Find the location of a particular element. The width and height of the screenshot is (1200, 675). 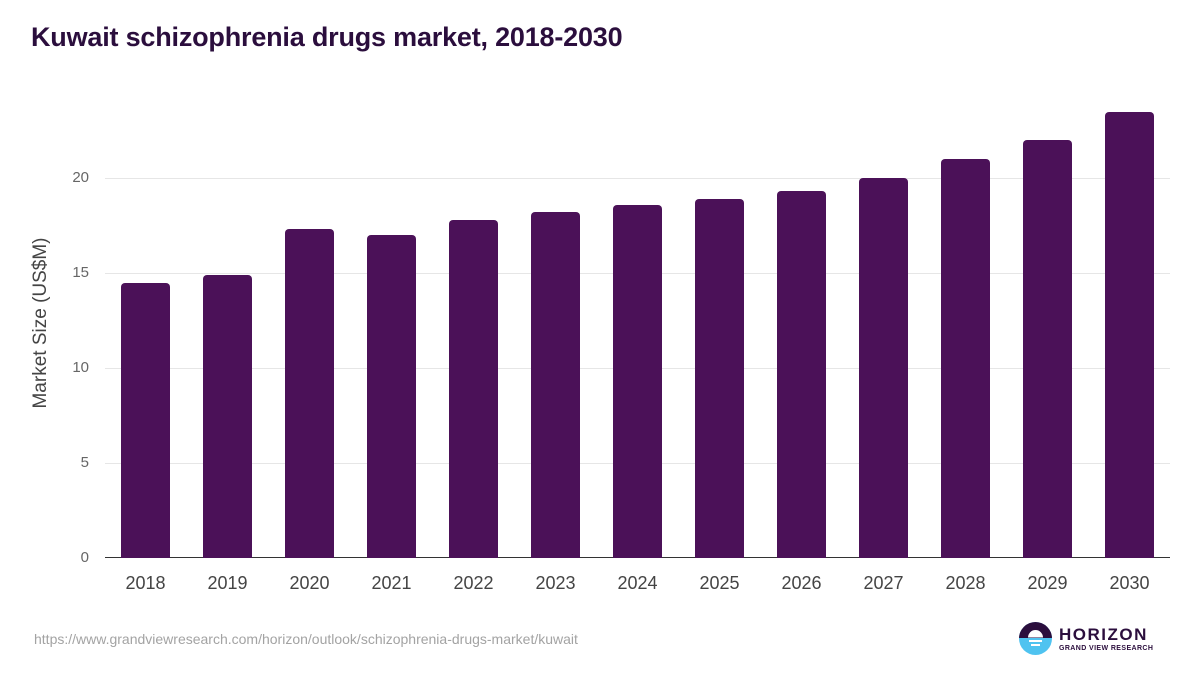

gridline is located at coordinates (637, 178).